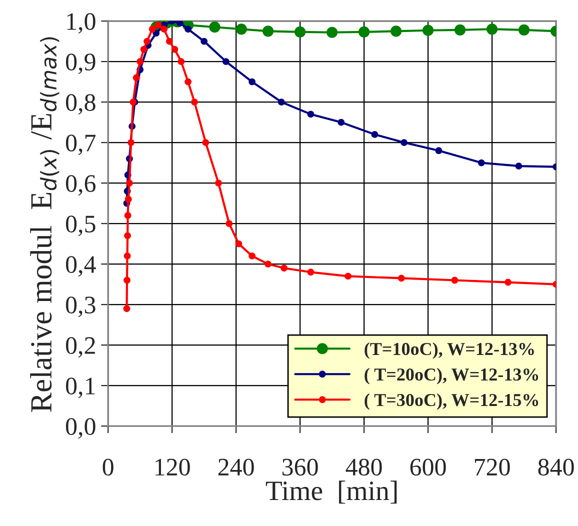  Describe the element at coordinates (331, 492) in the screenshot. I see `x-axis-title: Time [min]` at that location.